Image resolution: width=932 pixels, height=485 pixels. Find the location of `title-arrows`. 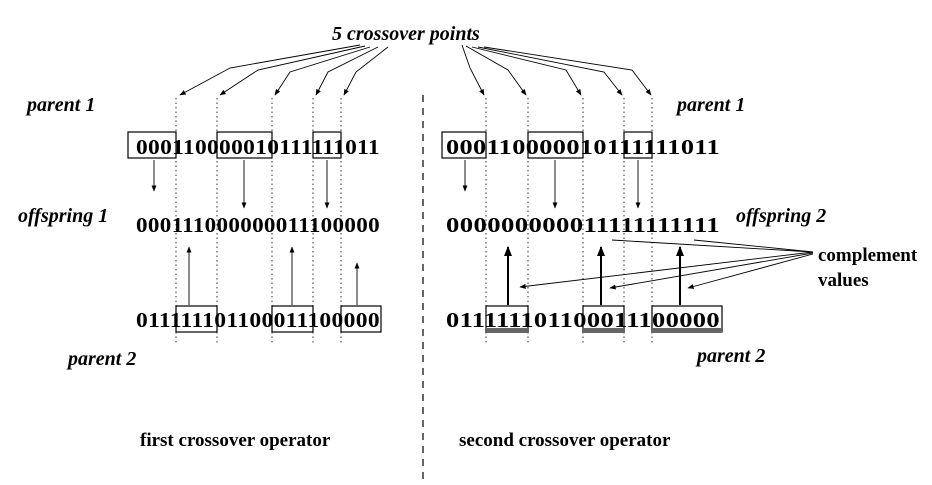

title-arrows is located at coordinates (415, 70).